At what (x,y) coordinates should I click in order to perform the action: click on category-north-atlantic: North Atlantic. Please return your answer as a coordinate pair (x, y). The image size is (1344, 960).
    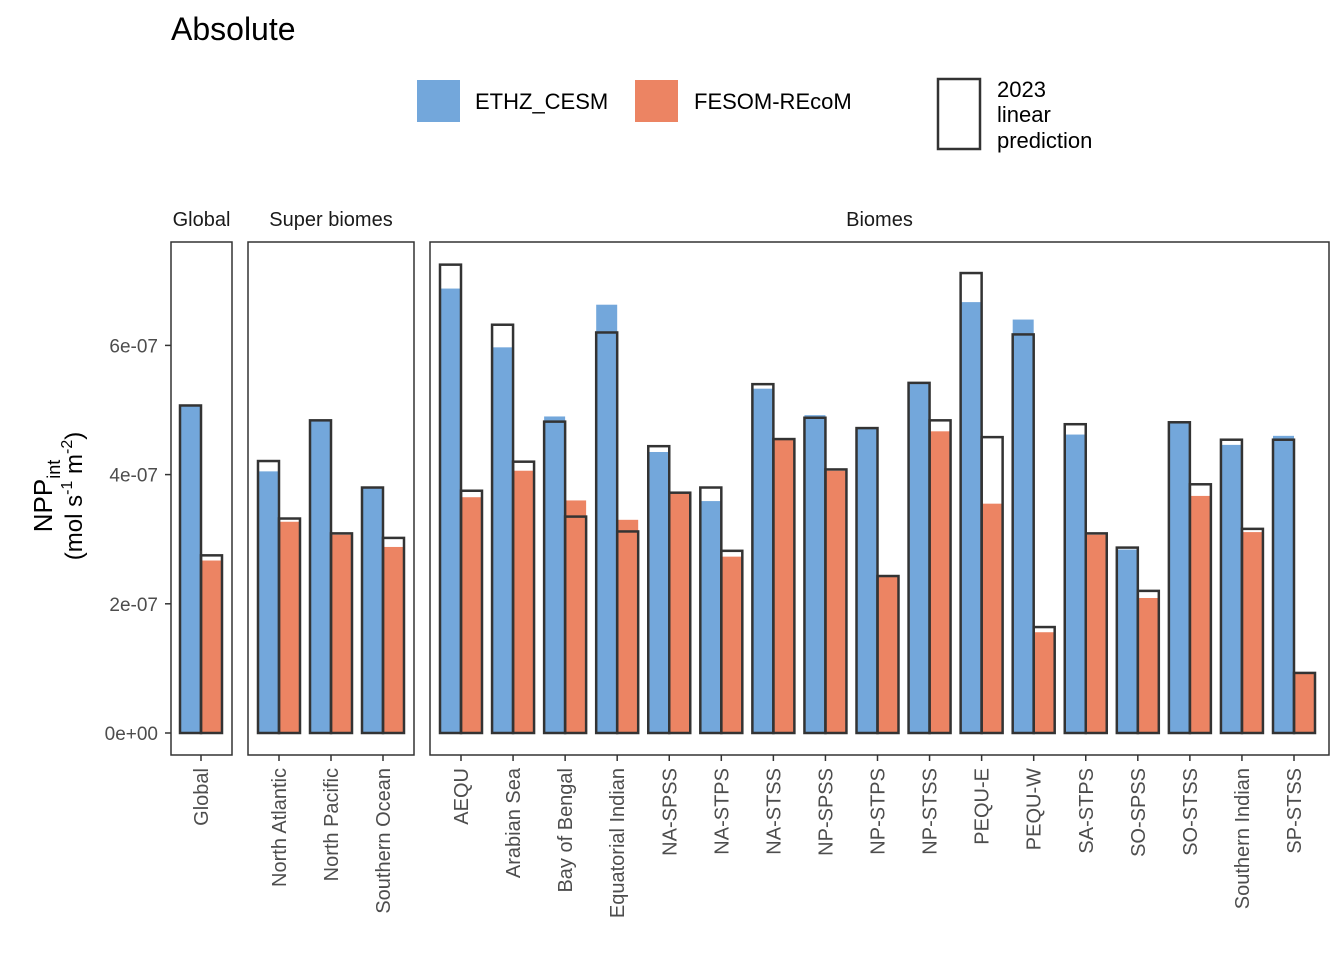
    Looking at the image, I should click on (279, 673).